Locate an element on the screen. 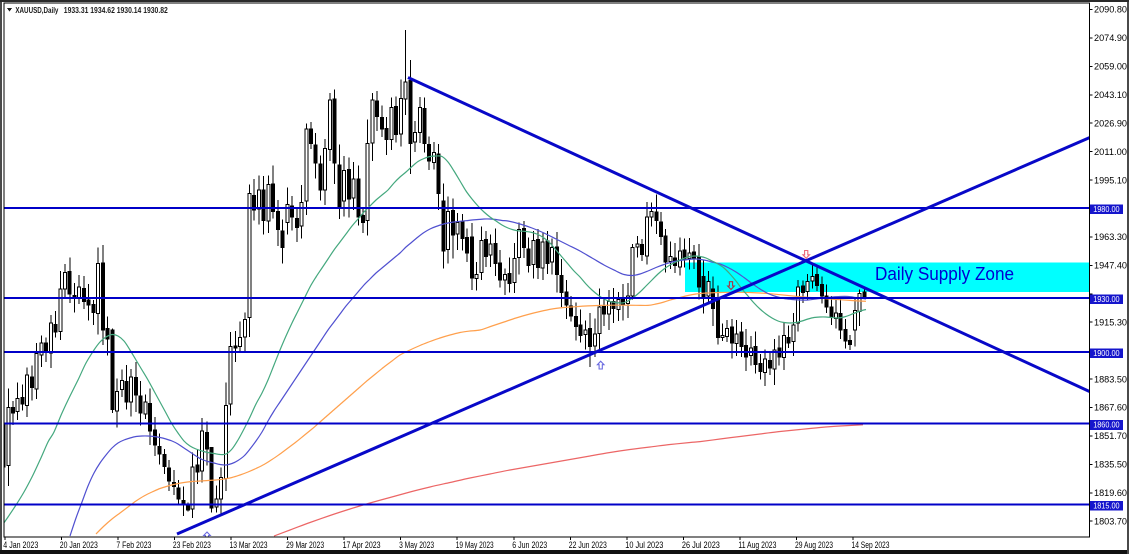  svg-text: 2043.10 is located at coordinates (1110, 95).